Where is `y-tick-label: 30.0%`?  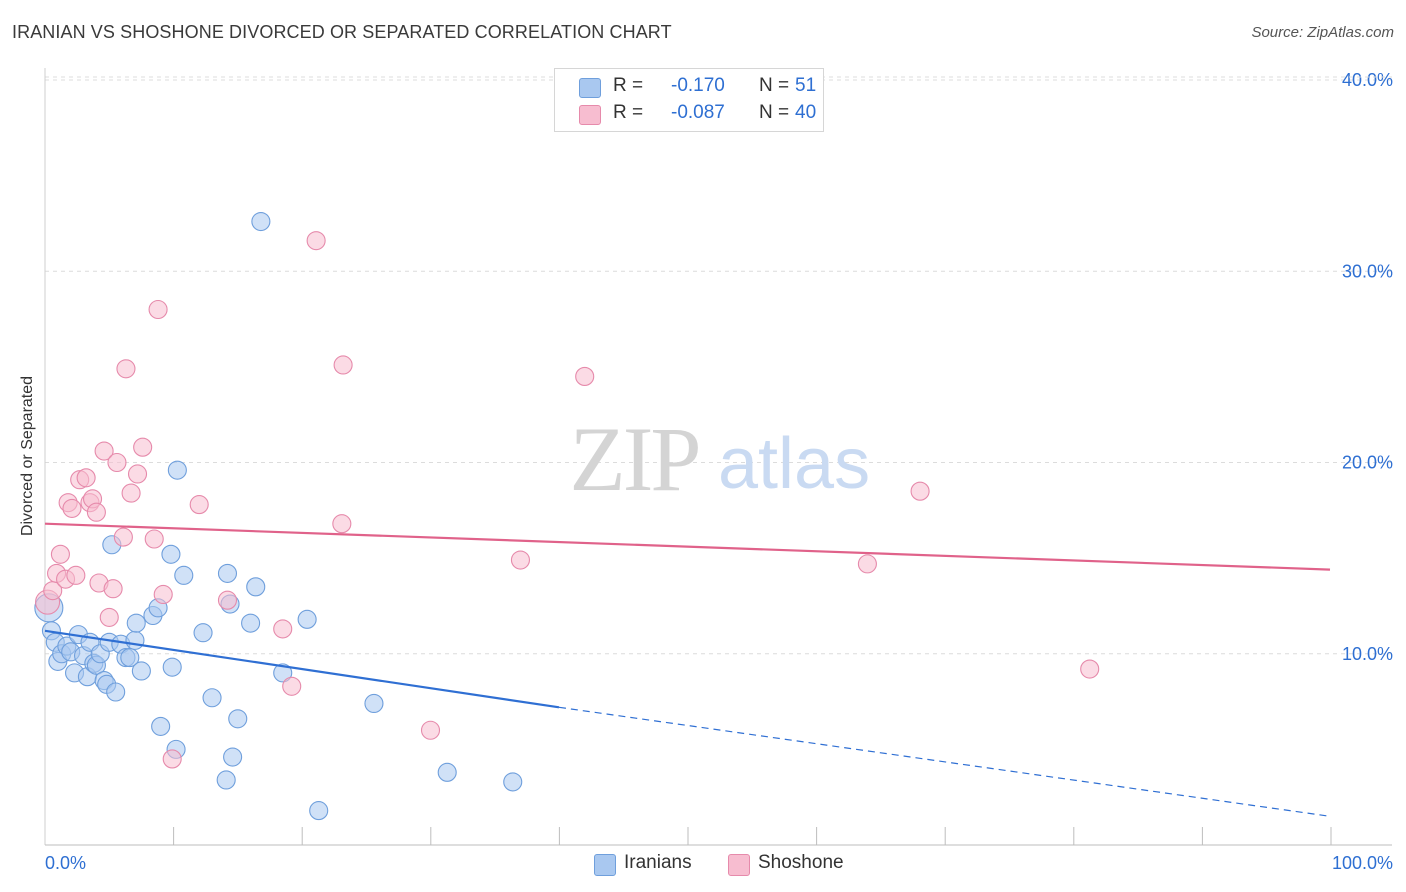 y-tick-label: 30.0% is located at coordinates (1367, 271).